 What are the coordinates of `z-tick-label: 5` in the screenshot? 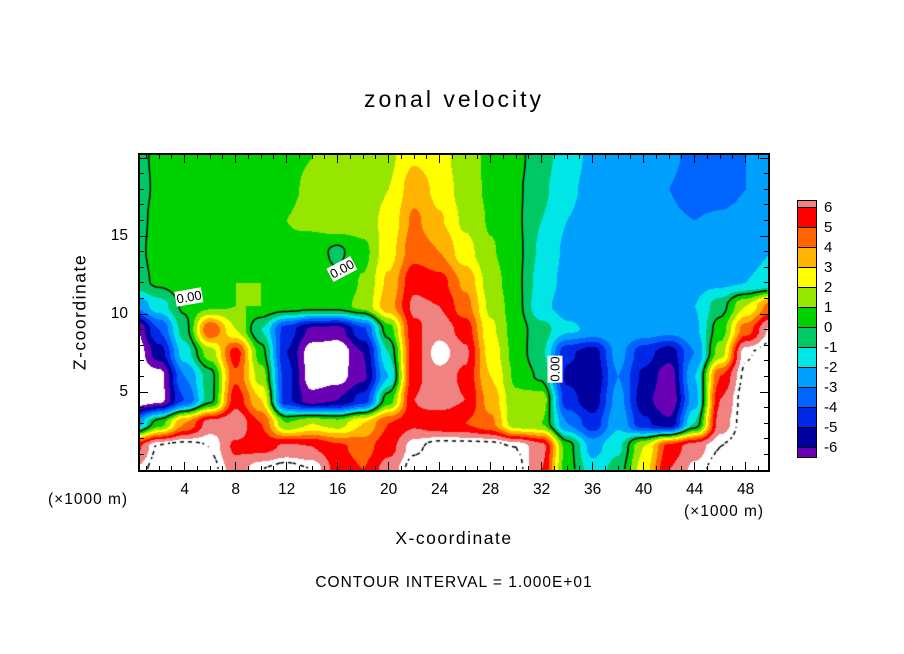 It's located at (123, 392).